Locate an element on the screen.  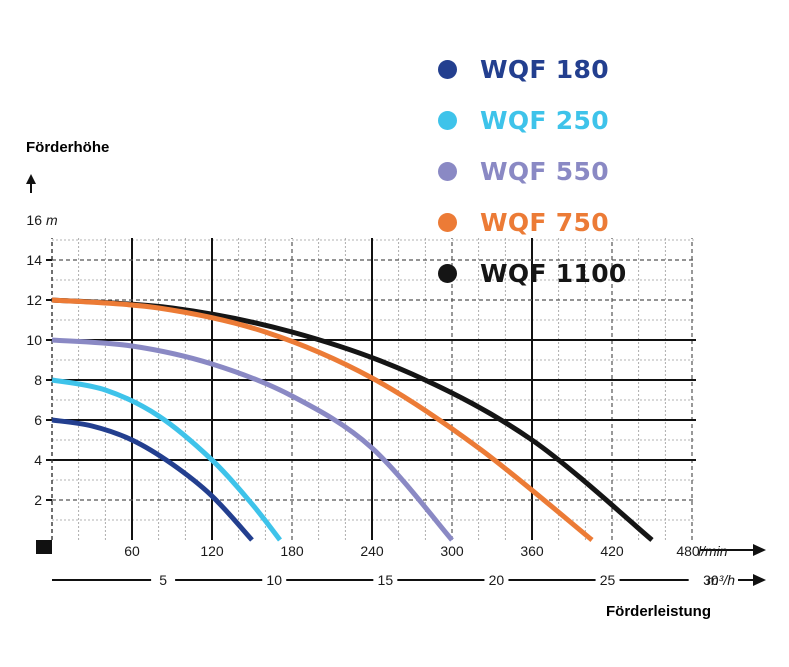
y-tick-label: 16 is located at coordinates (34, 220).